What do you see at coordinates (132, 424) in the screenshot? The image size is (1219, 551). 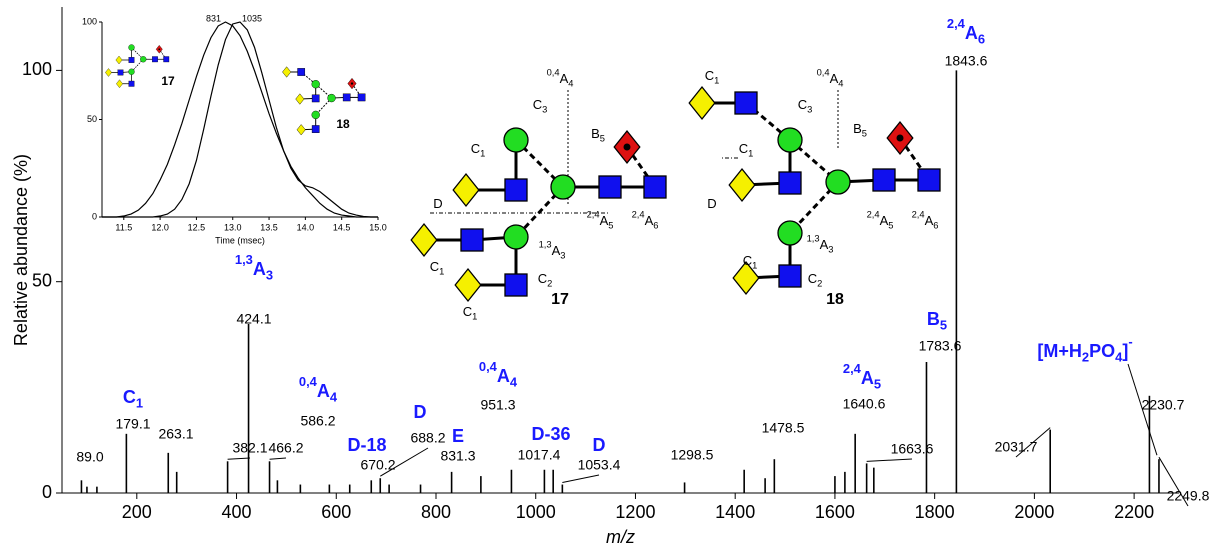 I see `value-label: 179.1` at bounding box center [132, 424].